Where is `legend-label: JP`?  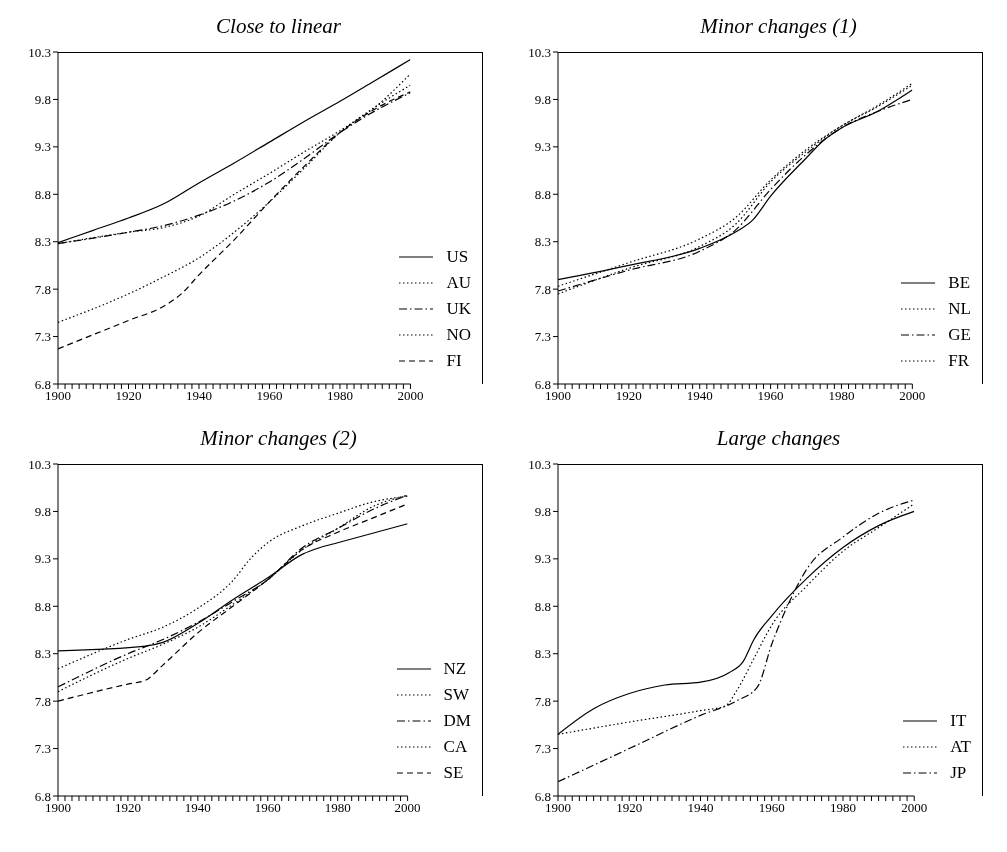 legend-label: JP is located at coordinates (958, 773).